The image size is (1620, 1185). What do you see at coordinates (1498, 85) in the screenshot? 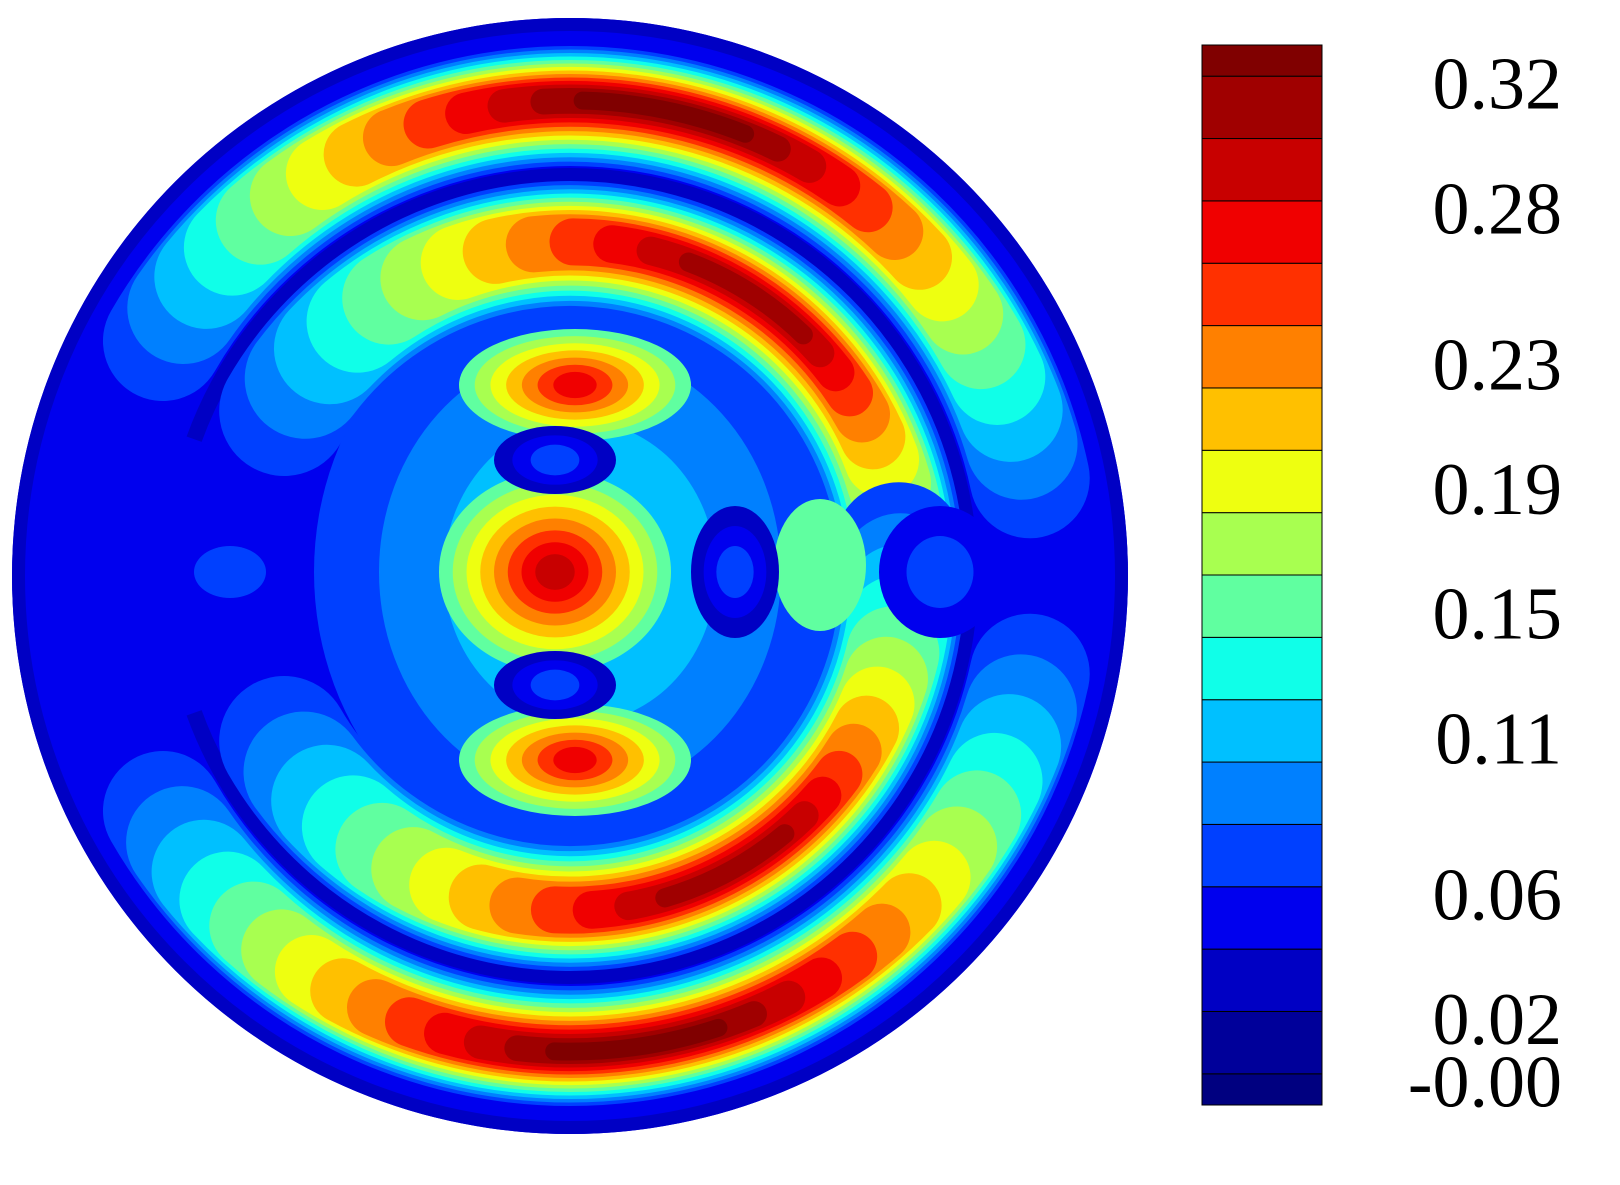
I see `colorbar-tick-label: 0.32` at bounding box center [1498, 85].